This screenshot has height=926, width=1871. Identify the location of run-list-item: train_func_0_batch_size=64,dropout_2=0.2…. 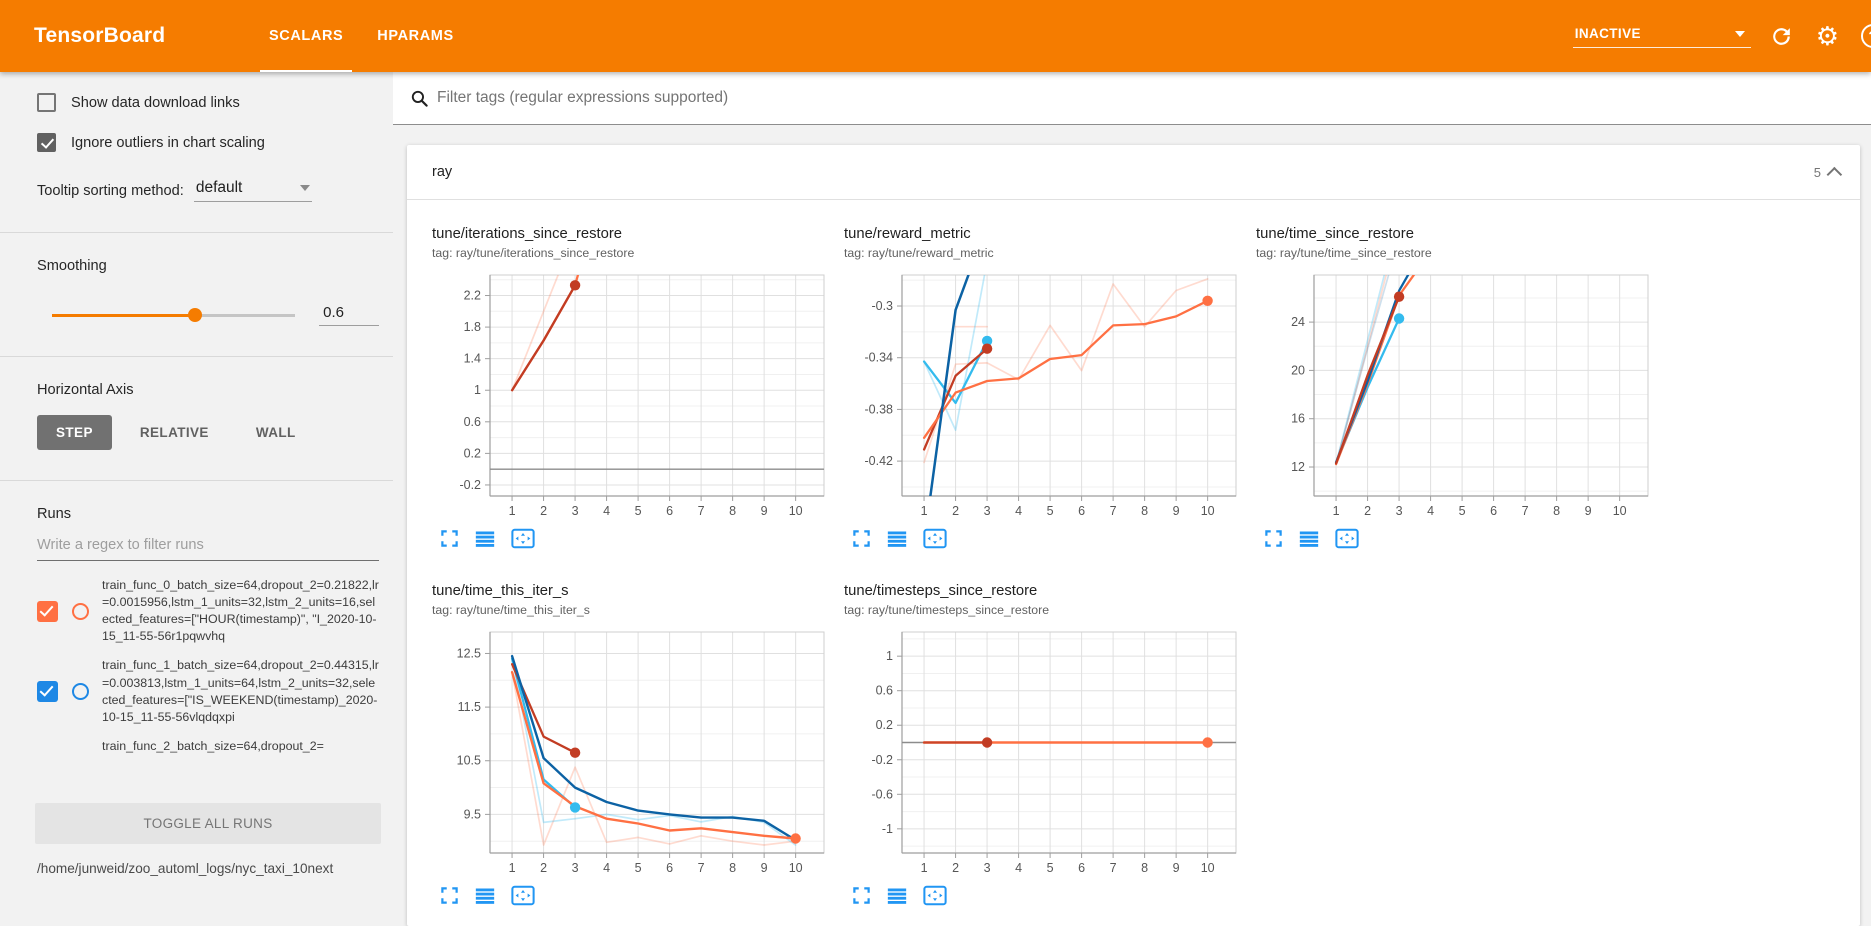
(208, 611).